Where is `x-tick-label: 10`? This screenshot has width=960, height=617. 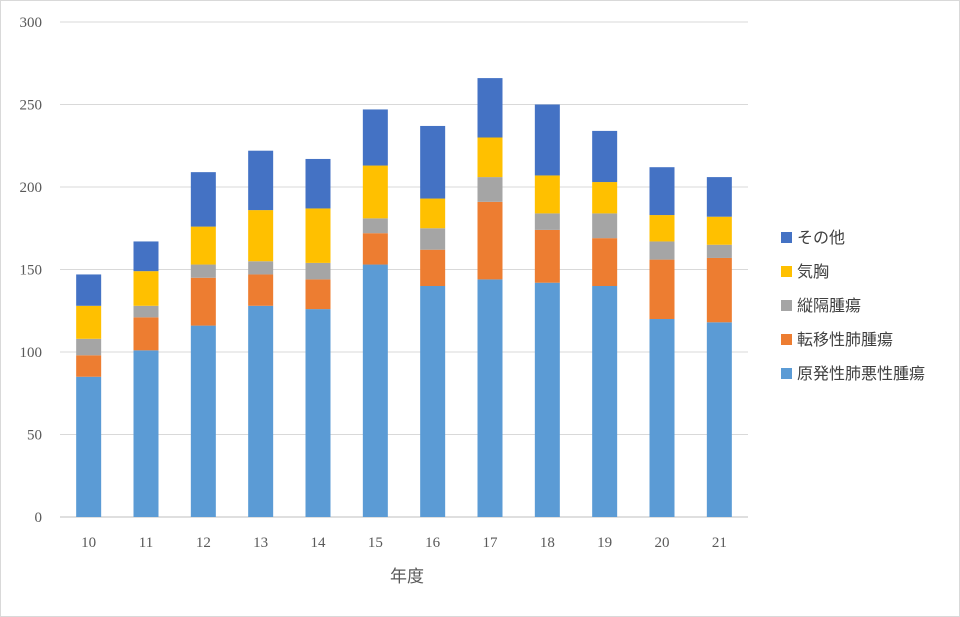 x-tick-label: 10 is located at coordinates (88, 543).